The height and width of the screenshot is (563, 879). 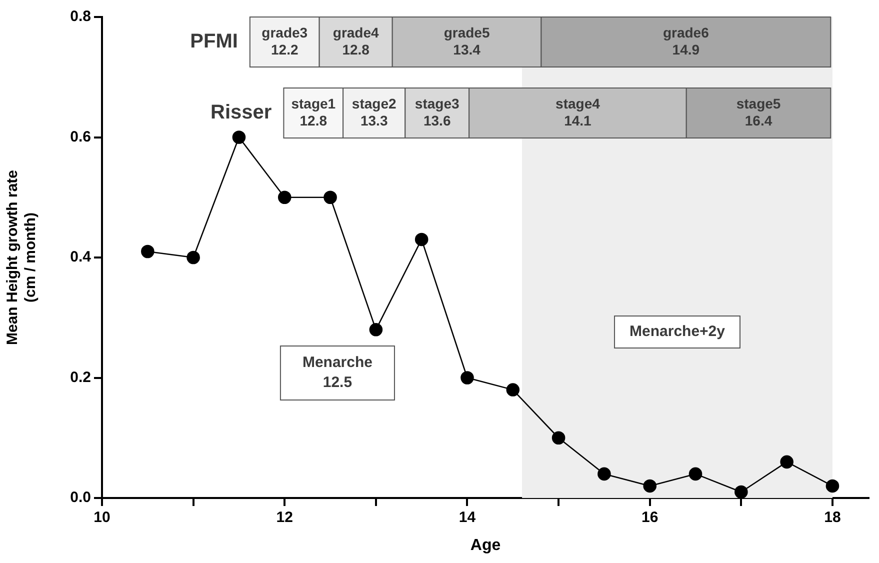 I want to click on annotation: PFMI, so click(x=214, y=41).